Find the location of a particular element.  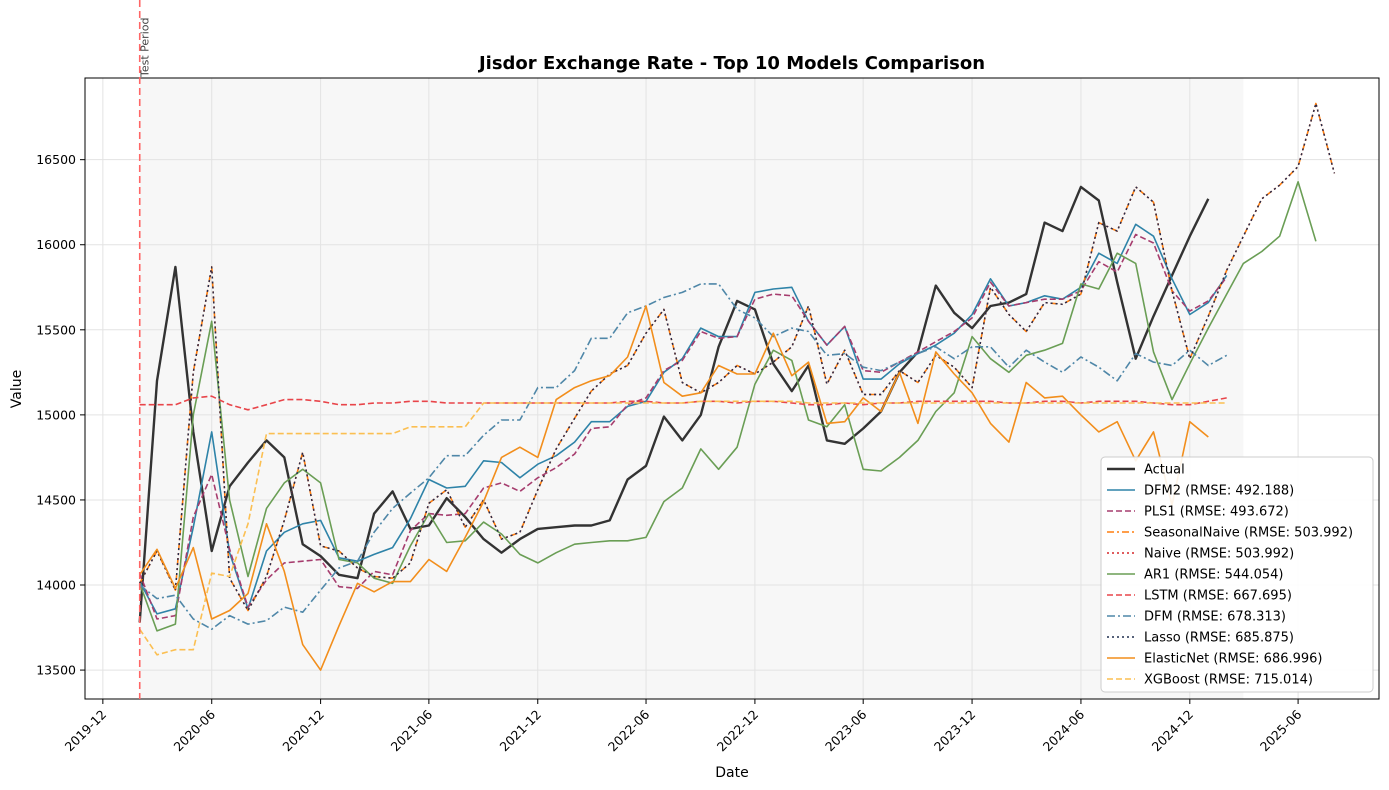

legend-label: SeasonalNaive (RMSE: 503.992) is located at coordinates (1248, 533).